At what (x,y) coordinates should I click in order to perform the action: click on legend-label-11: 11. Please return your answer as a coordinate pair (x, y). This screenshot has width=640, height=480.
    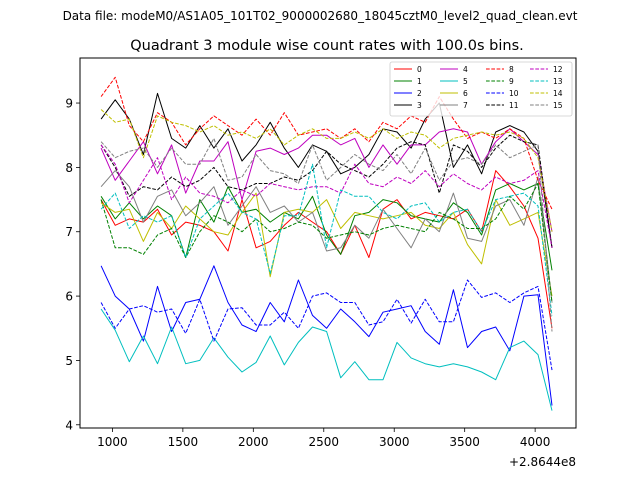
    Looking at the image, I should click on (514, 105).